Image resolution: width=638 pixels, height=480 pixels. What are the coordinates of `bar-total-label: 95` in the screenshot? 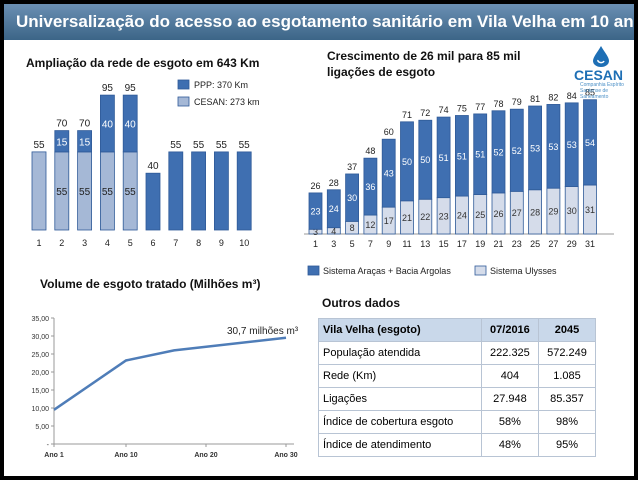 It's located at (108, 88).